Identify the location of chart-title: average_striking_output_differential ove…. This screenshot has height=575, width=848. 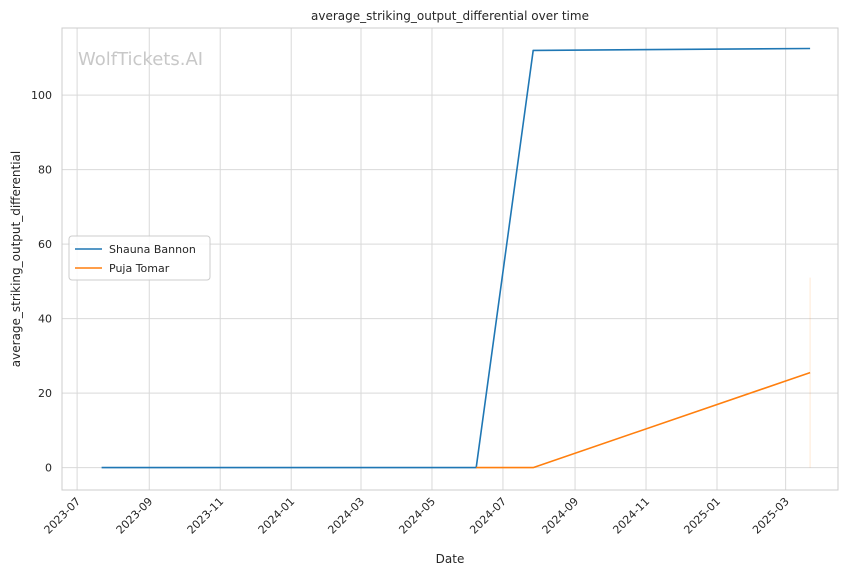
(450, 16).